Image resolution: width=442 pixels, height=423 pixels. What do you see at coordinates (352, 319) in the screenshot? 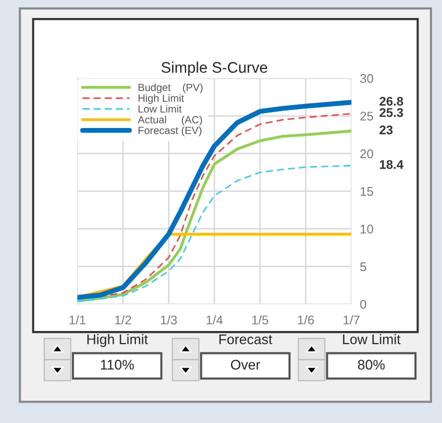
I see `x-tick-label: 1/7` at bounding box center [352, 319].